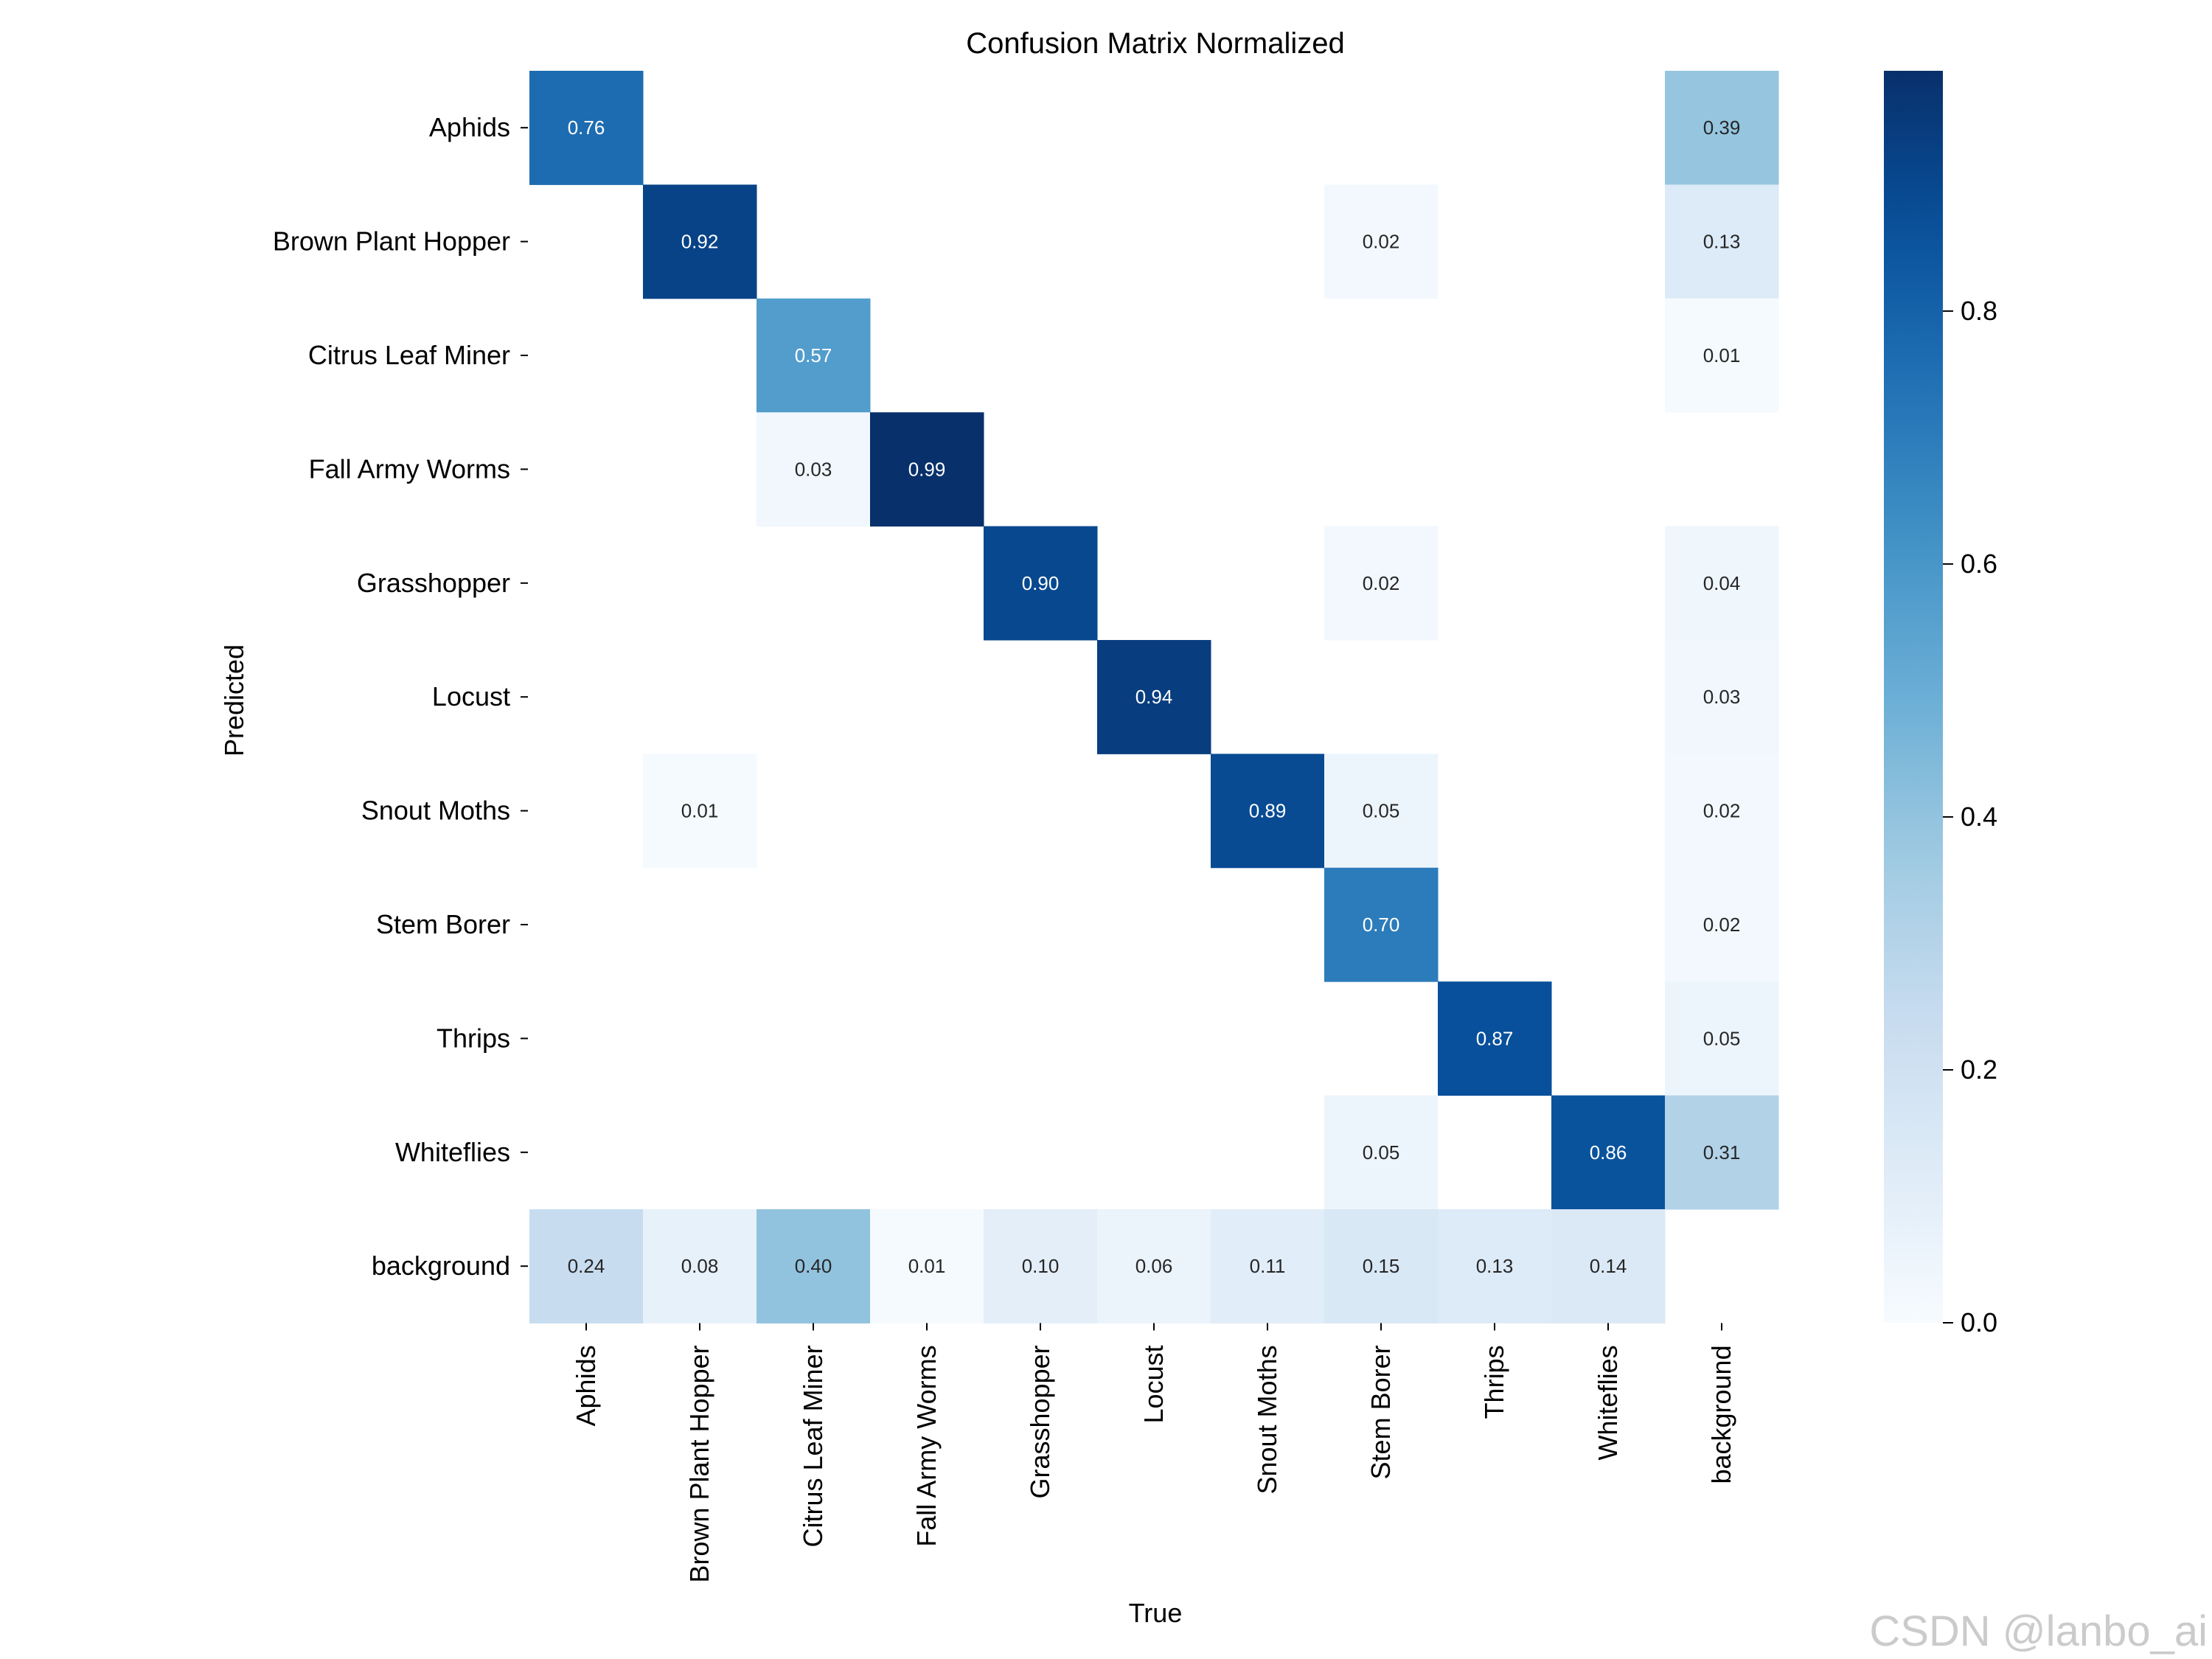 This screenshot has height=1659, width=2212. I want to click on cell-value-label: 0.24, so click(586, 1266).